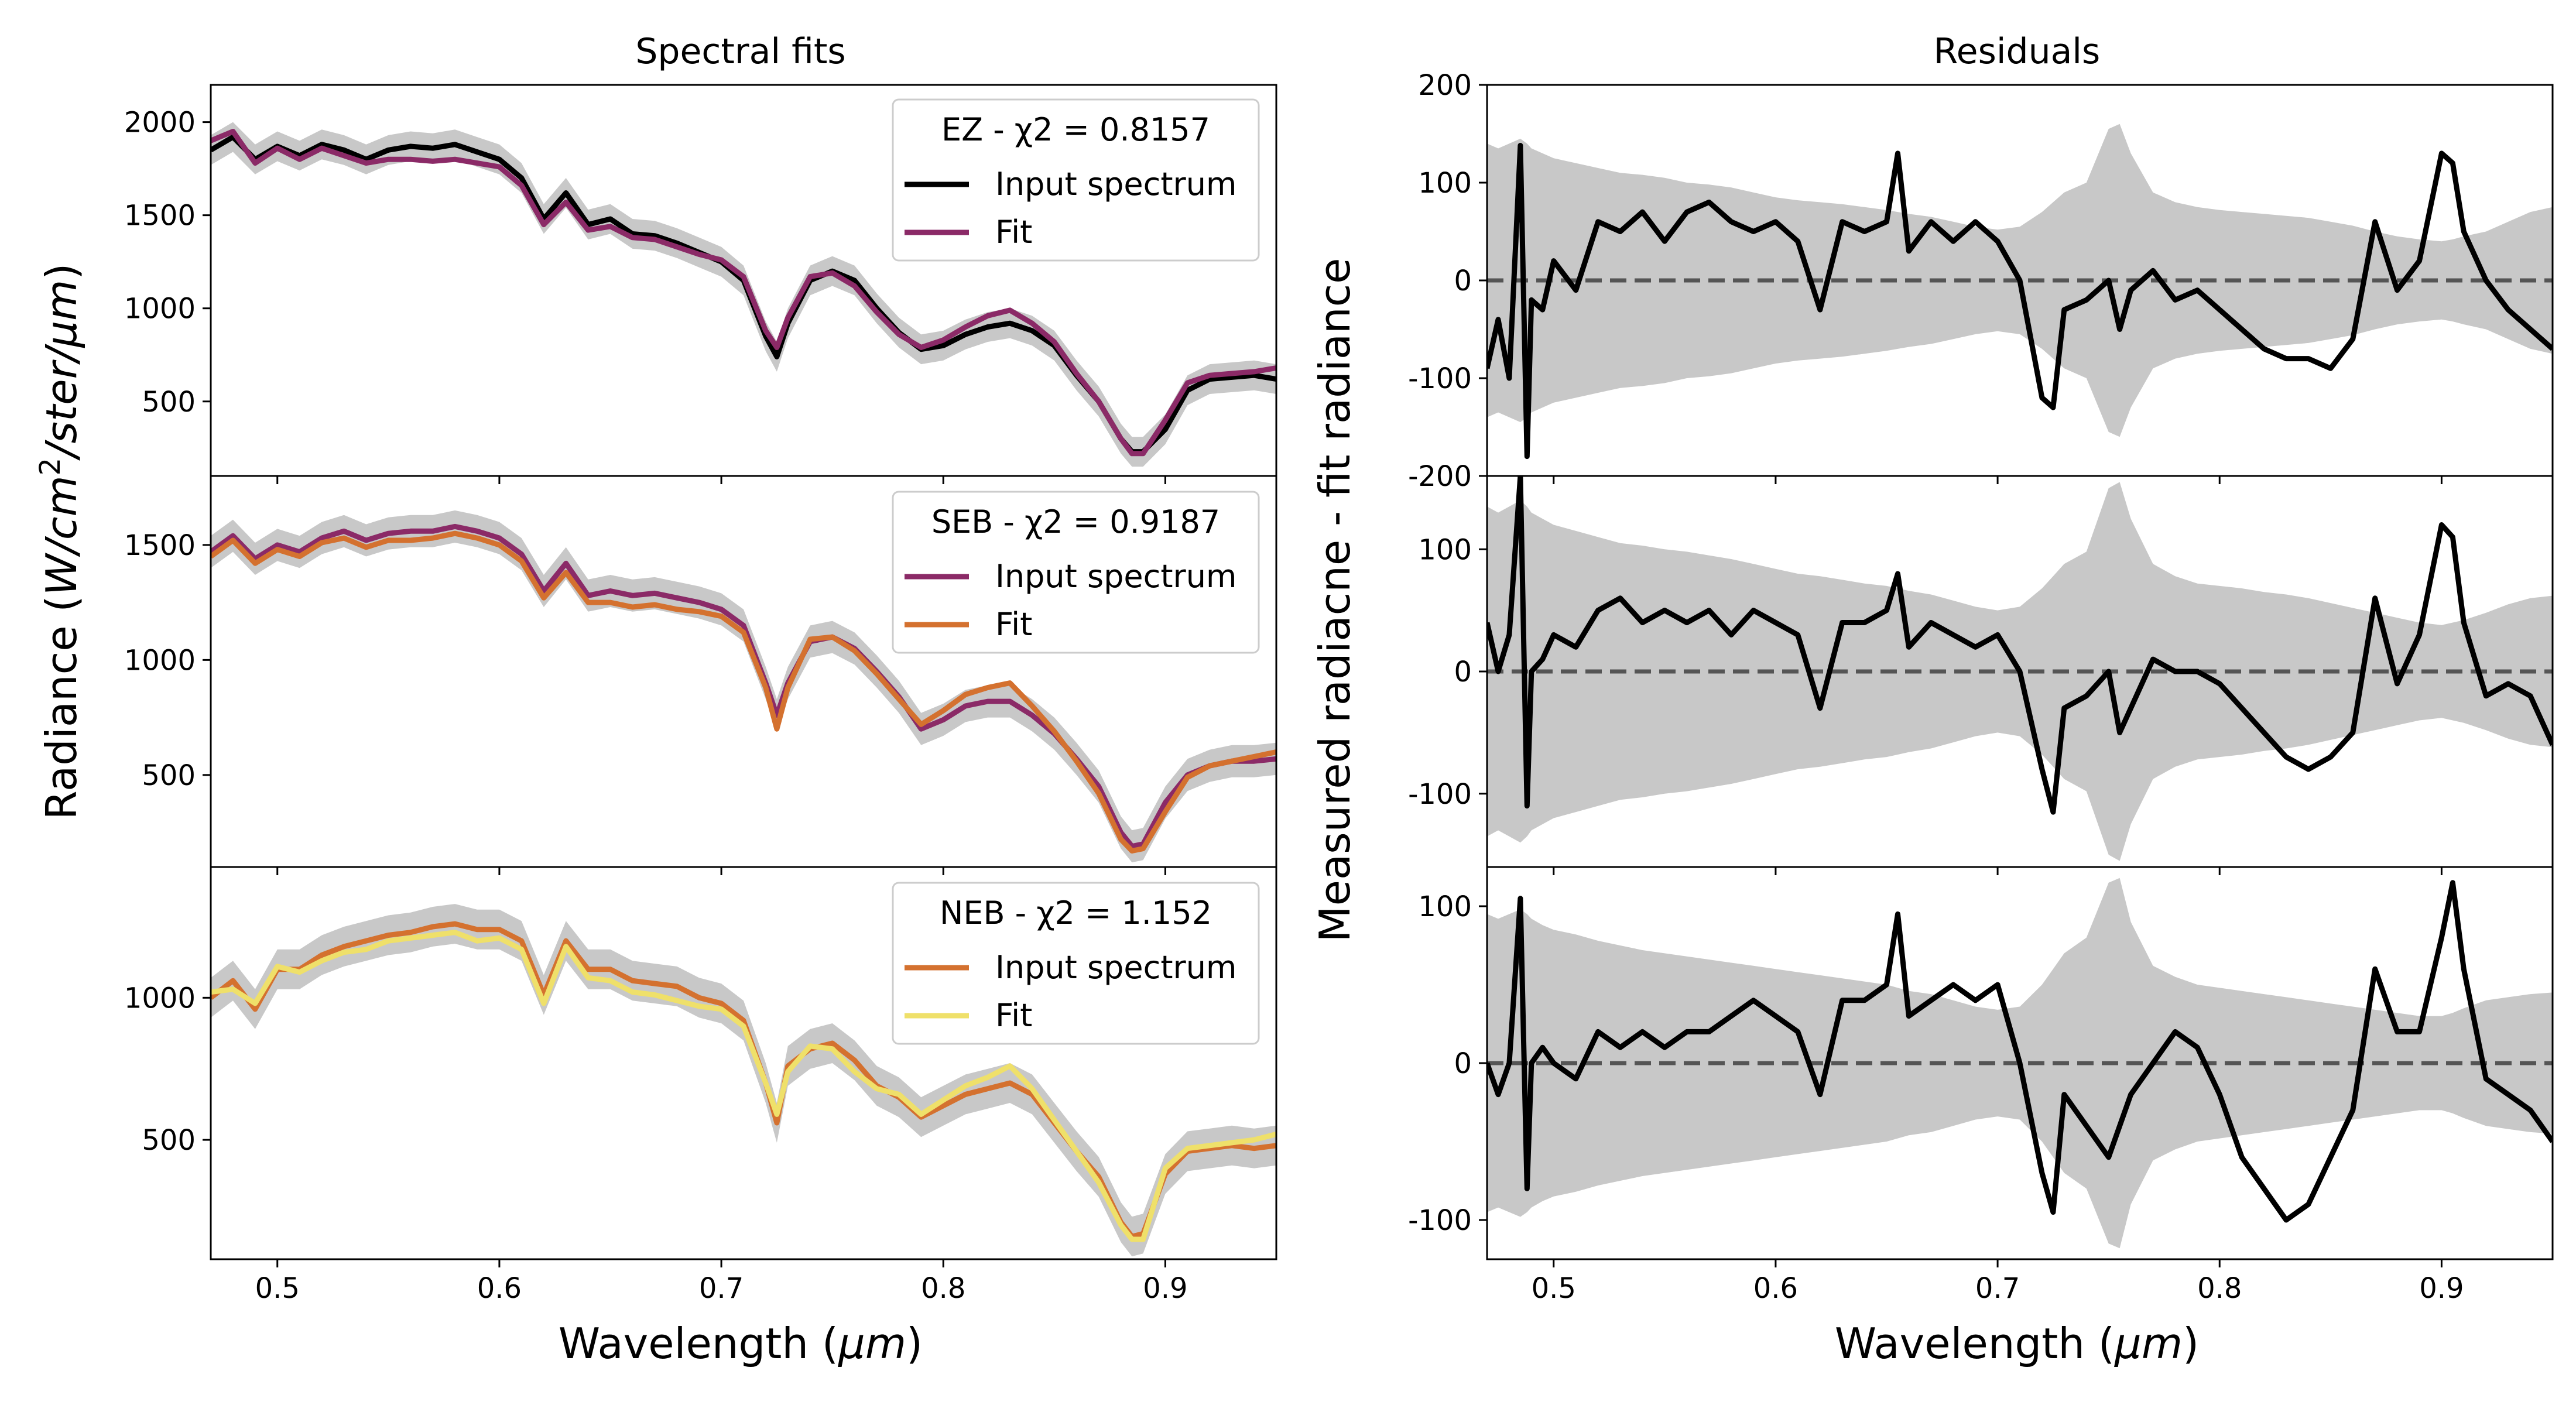  Describe the element at coordinates (61, 403) in the screenshot. I see `left-y-label-unit2: /ster/` at that location.